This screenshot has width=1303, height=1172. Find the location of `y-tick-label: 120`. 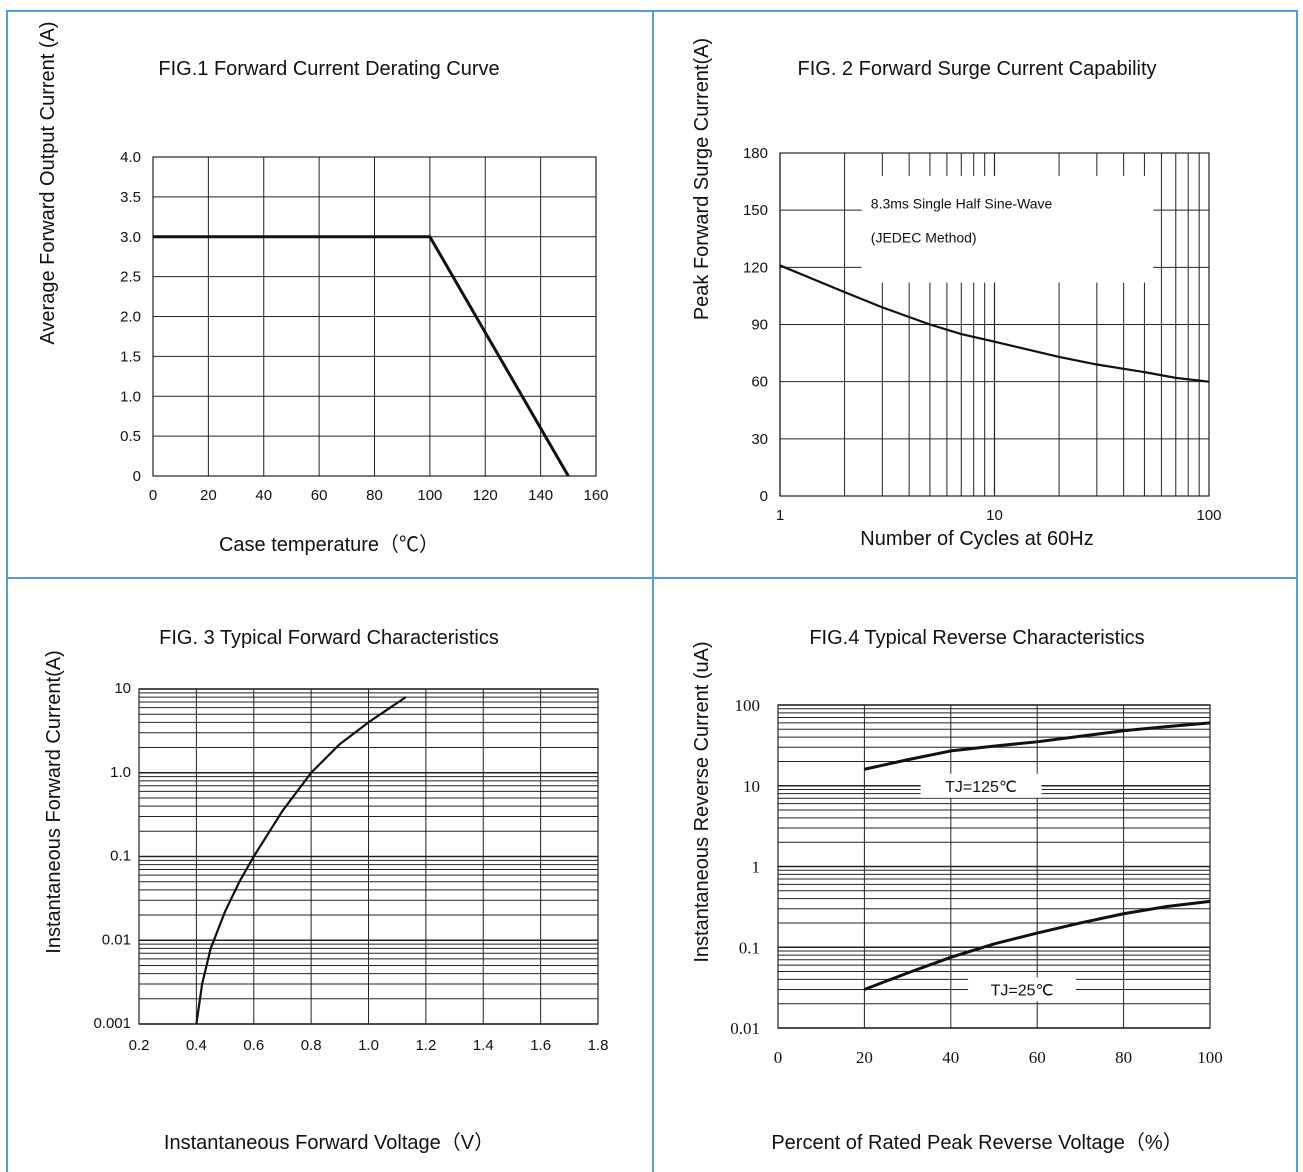

y-tick-label: 120 is located at coordinates (755, 267).